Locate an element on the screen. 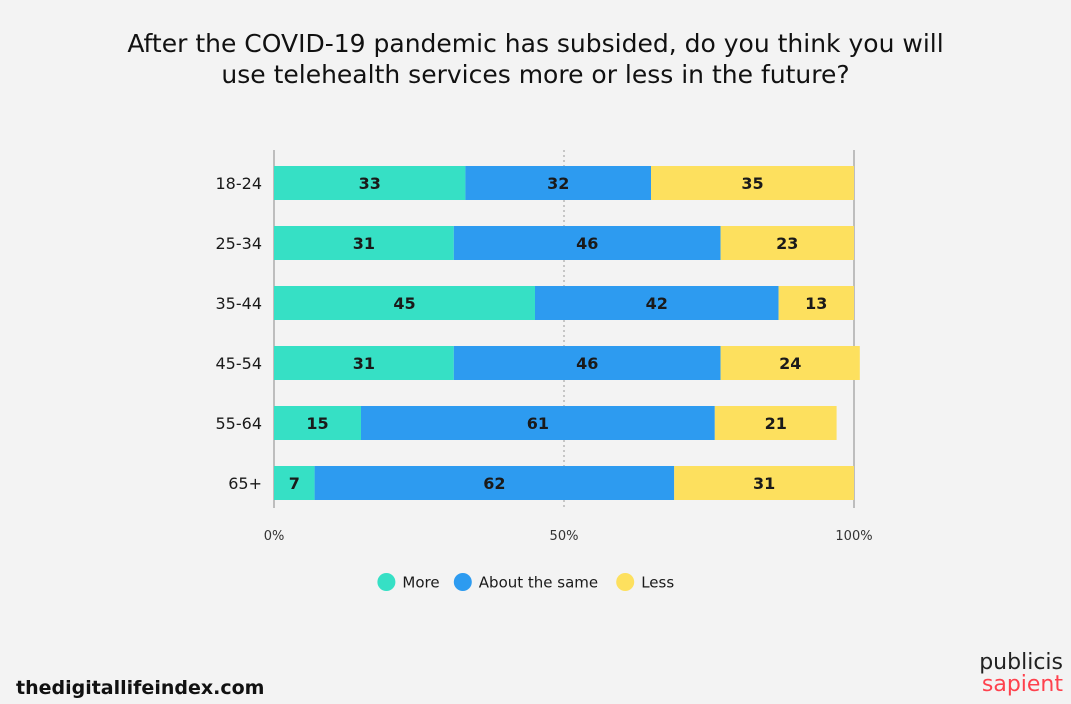  x-tick-label: 100% is located at coordinates (853, 536).